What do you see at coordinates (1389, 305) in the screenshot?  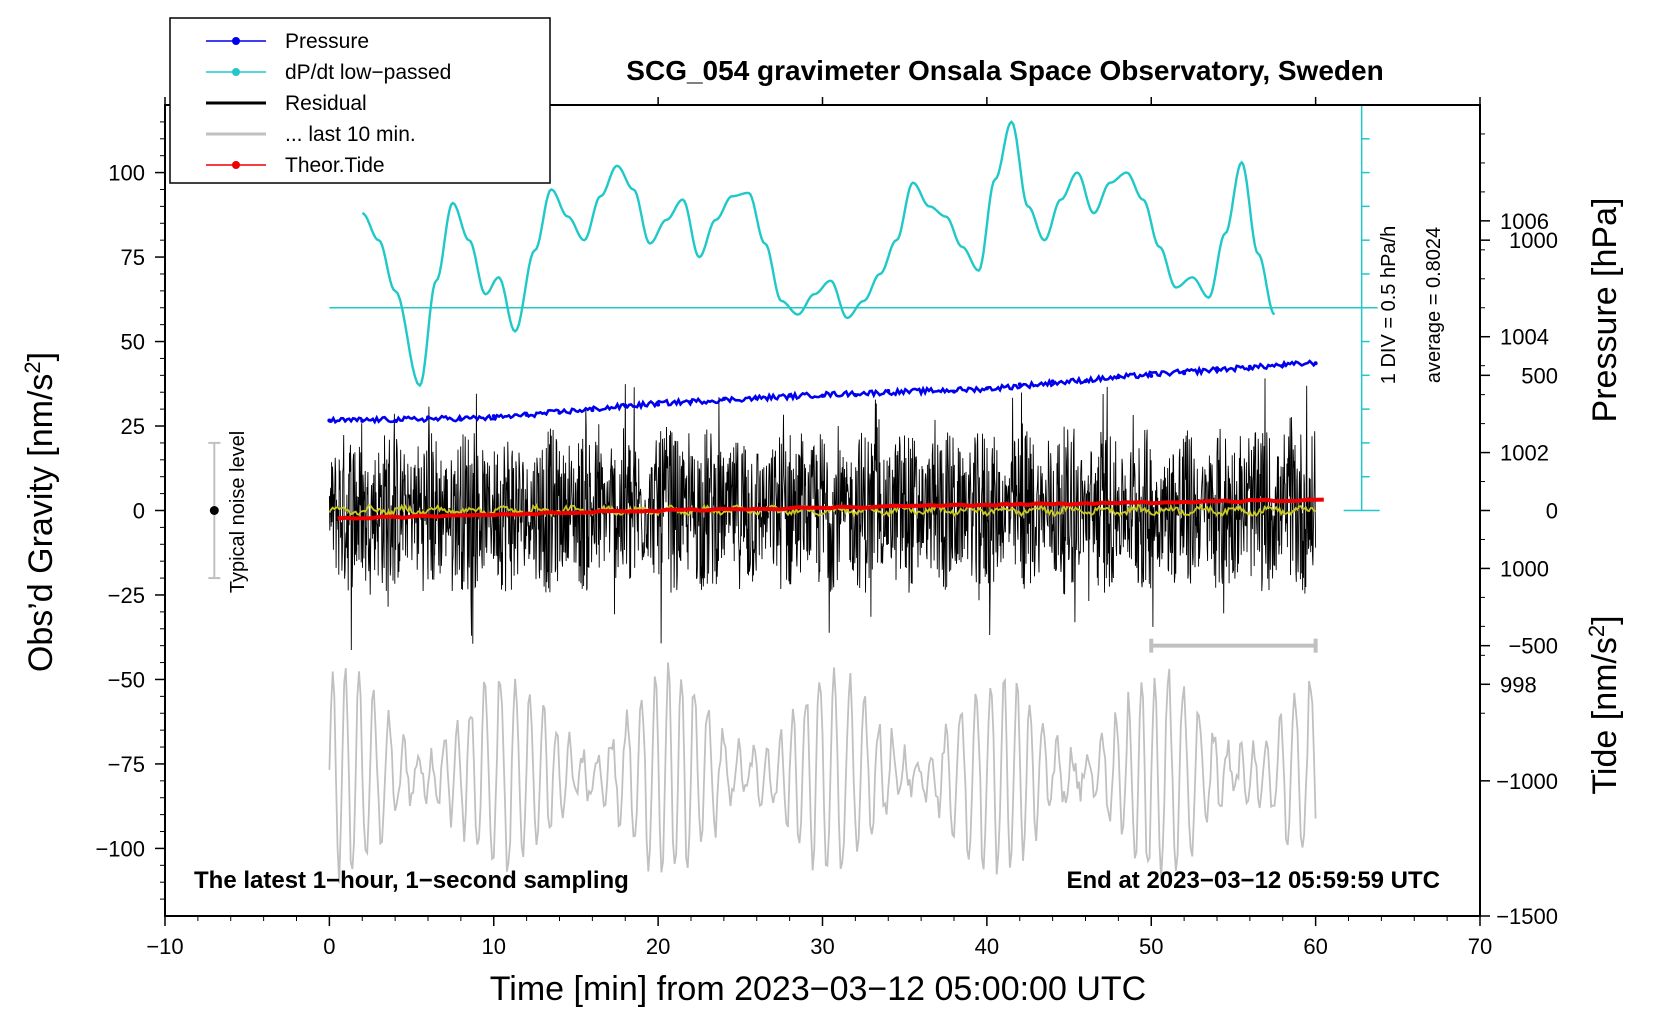 I see `dpdt-scale-label: 1 DIV = 0.5 hPa/h` at bounding box center [1389, 305].